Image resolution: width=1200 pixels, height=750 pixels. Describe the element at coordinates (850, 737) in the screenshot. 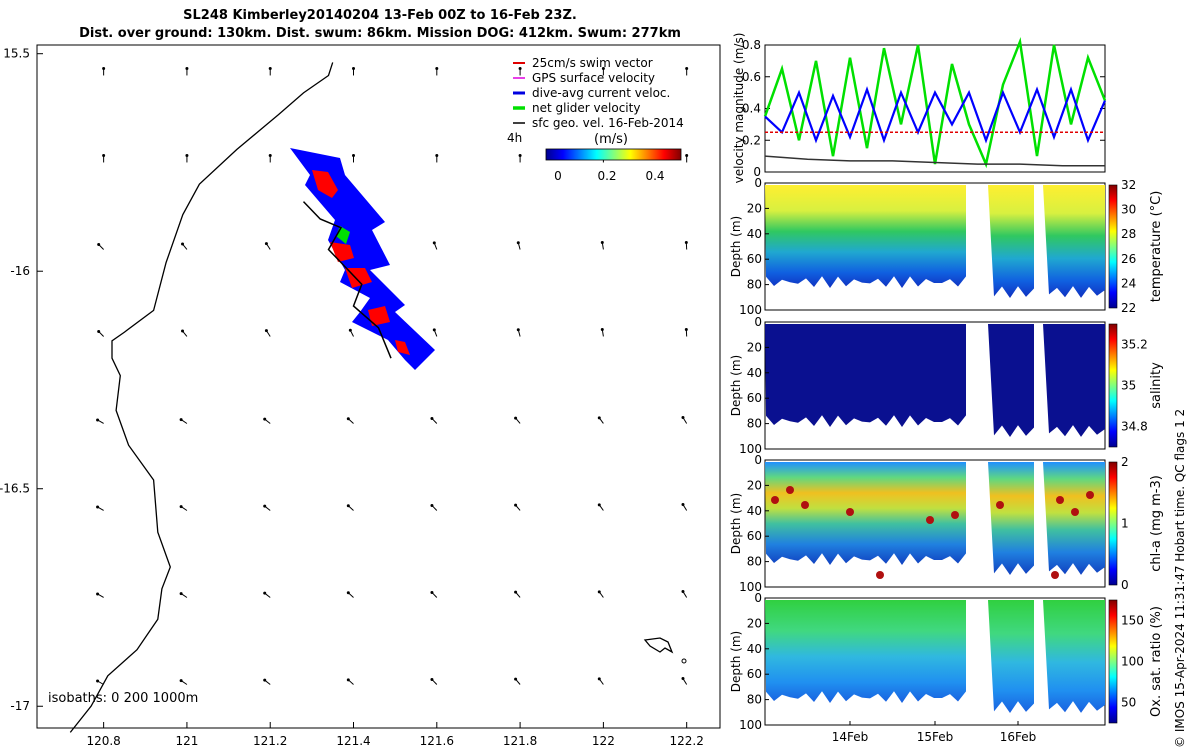

I see `time-tick-label: 14Feb` at that location.